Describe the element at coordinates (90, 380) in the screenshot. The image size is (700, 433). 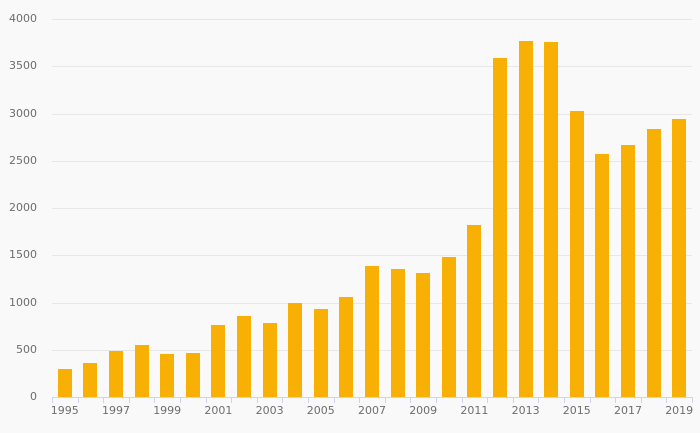
I see `bar-1996` at that location.